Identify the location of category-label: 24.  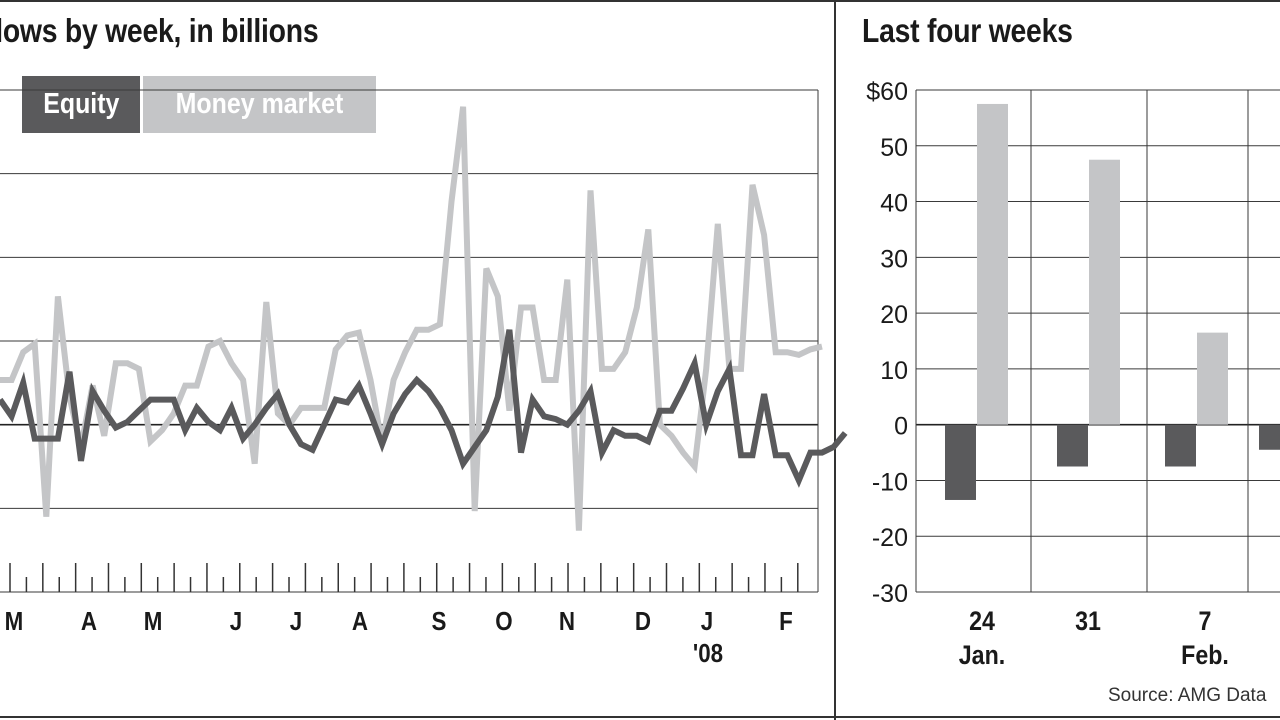
(982, 621).